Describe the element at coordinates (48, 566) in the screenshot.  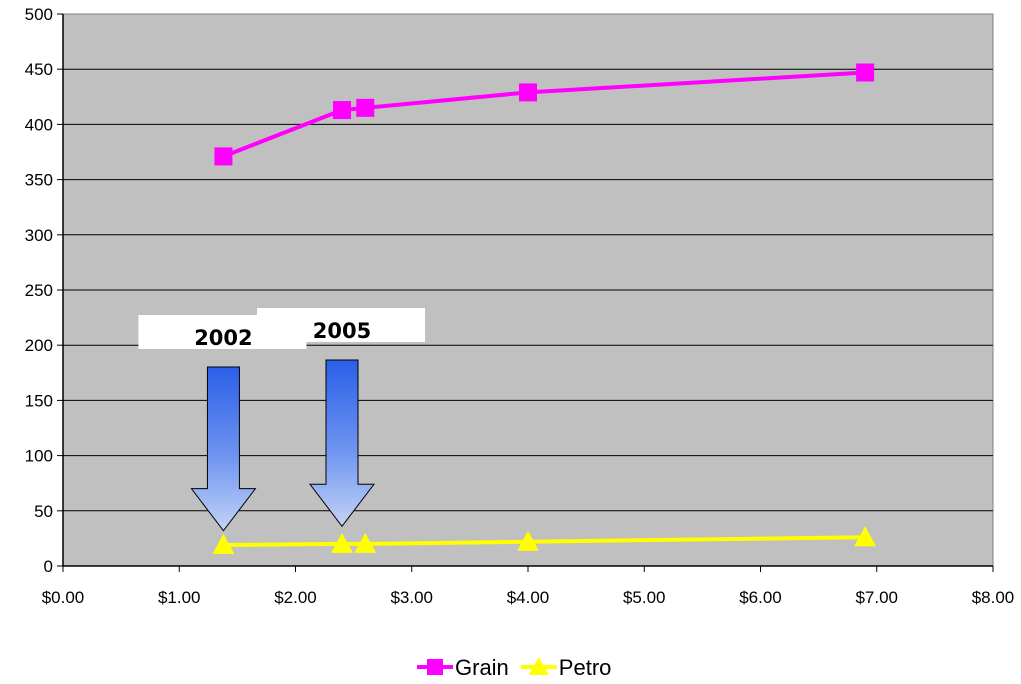
I see `y-tick-label: 0` at that location.